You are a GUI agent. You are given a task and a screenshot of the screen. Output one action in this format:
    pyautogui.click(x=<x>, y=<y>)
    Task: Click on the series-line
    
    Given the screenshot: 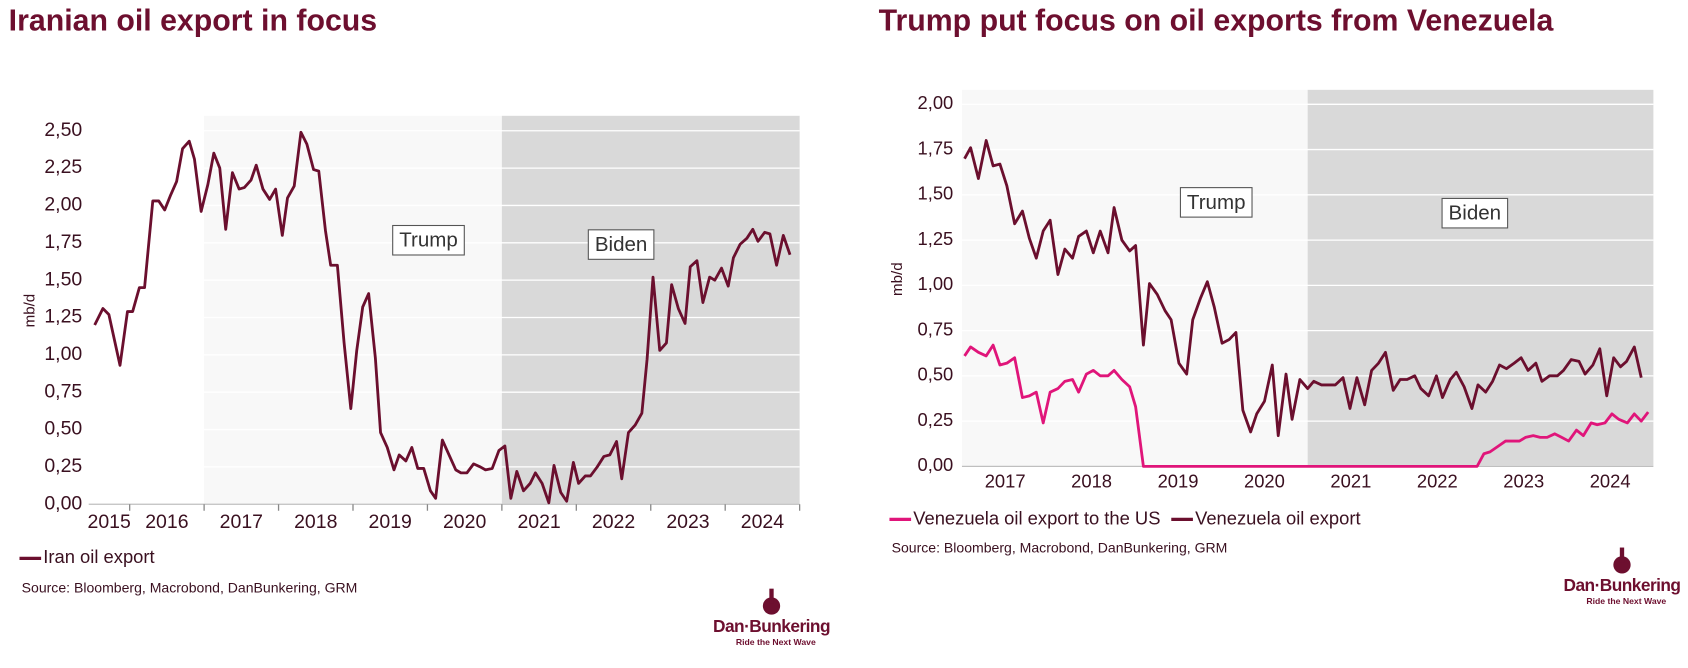 What is the action you would take?
    pyautogui.click(x=1306, y=405)
    